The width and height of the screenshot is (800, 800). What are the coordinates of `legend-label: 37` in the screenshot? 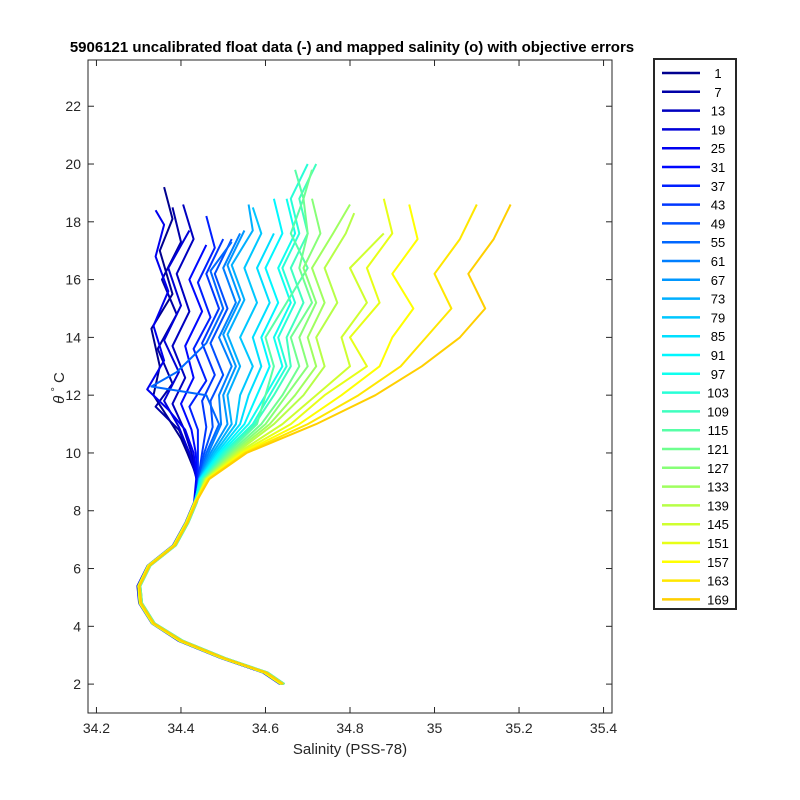 It's located at (718, 186).